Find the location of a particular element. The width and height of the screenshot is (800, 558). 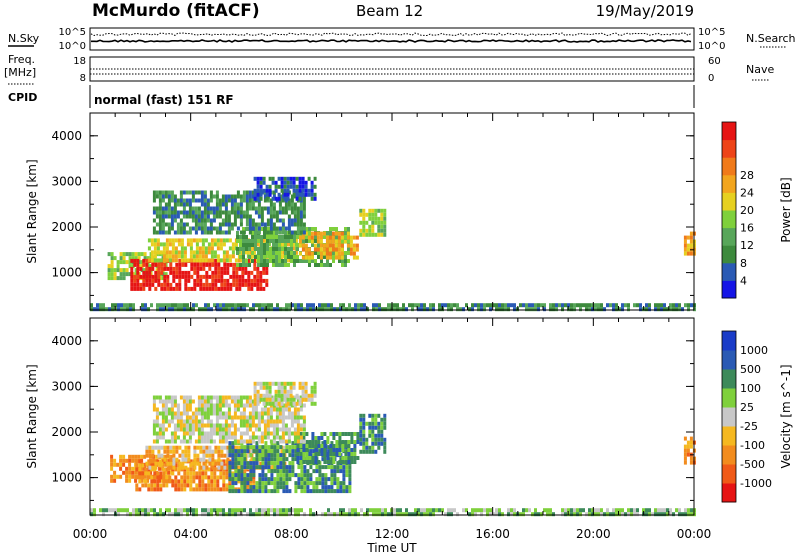

colorbar-segment is located at coordinates (729, 341).